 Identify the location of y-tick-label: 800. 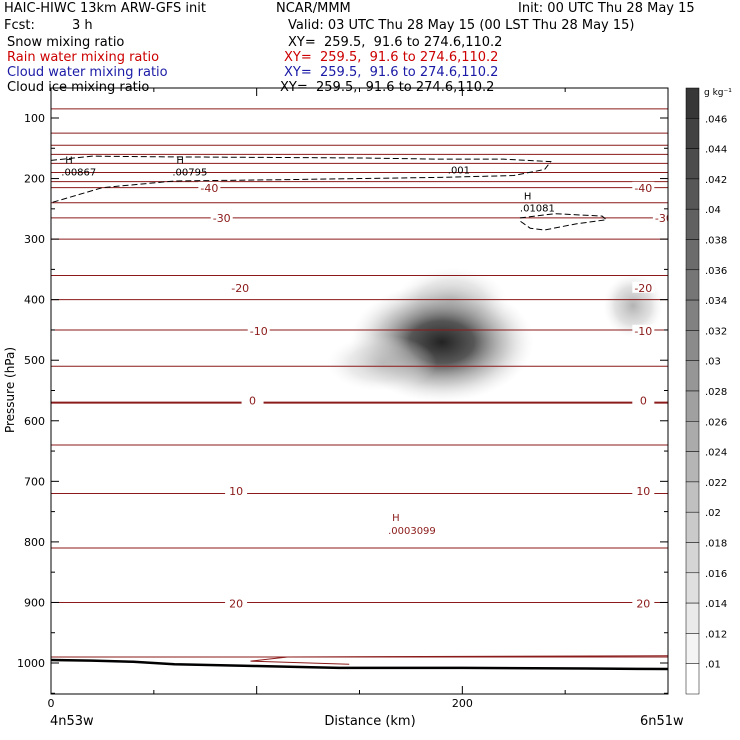
(34, 542).